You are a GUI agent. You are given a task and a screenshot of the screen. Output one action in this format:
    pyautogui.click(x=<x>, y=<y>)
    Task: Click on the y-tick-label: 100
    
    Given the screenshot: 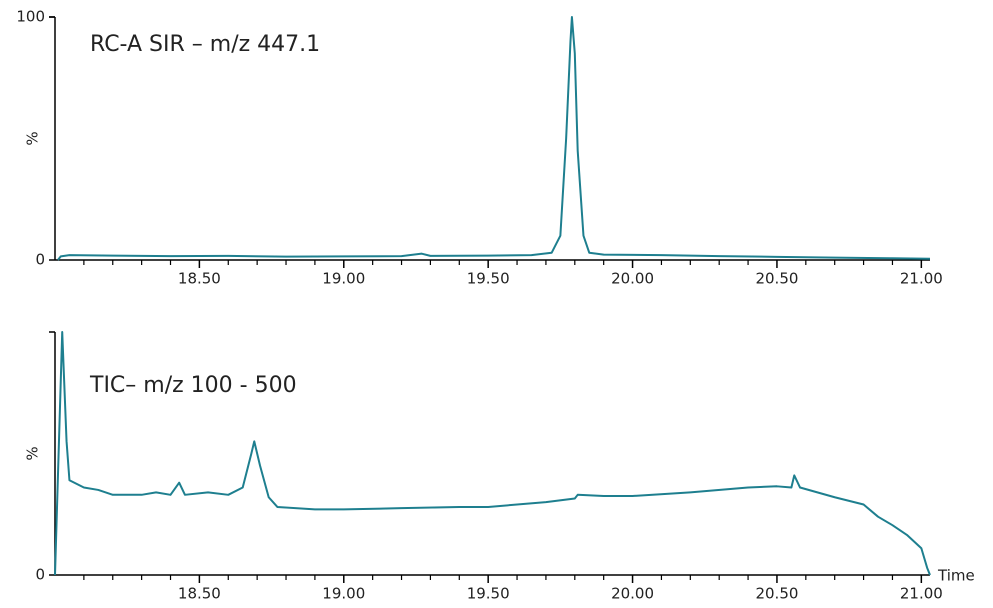 What is the action you would take?
    pyautogui.click(x=30, y=17)
    